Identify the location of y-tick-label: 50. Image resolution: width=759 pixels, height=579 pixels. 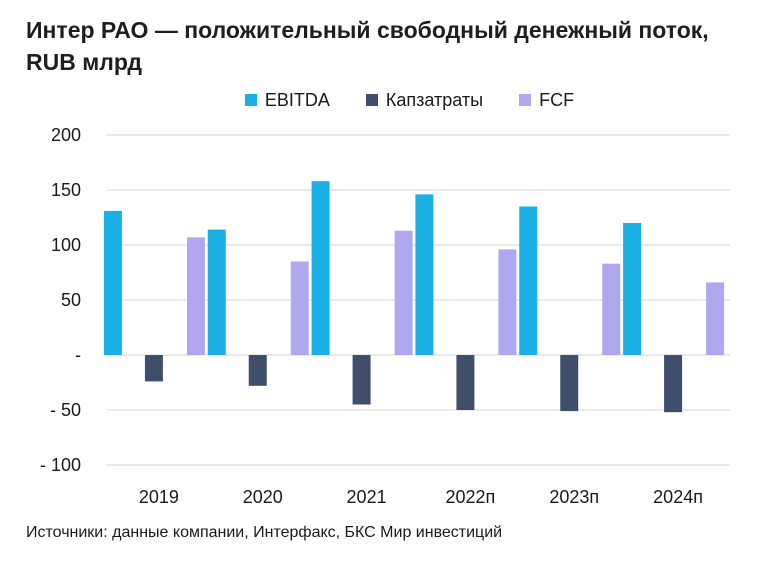
(71, 300).